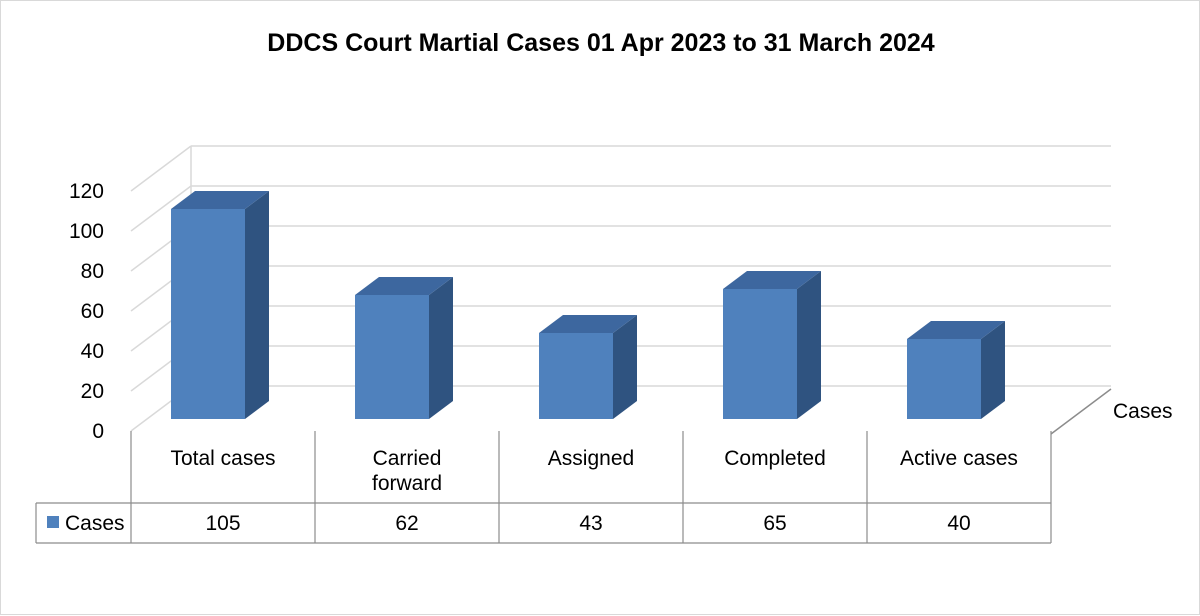 The image size is (1200, 616). Describe the element at coordinates (92, 271) in the screenshot. I see `y-tick-label: 80` at that location.